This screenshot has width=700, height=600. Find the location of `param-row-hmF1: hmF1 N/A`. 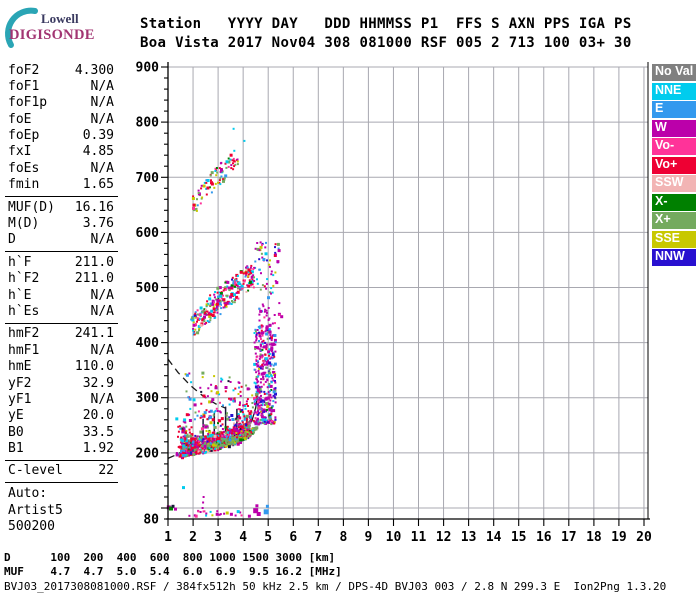

param-row-hmF1: hmF1 N/A is located at coordinates (61, 351).